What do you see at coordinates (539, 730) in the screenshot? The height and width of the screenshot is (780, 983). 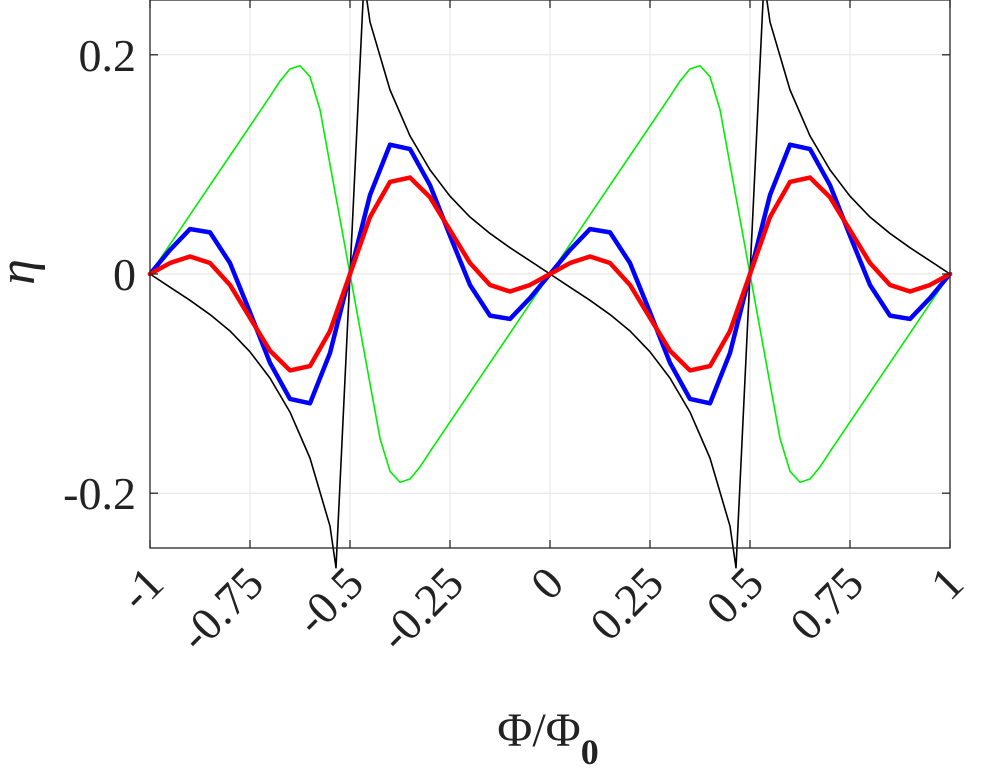 I see `x-axis-label-main: Φ/Φ` at bounding box center [539, 730].